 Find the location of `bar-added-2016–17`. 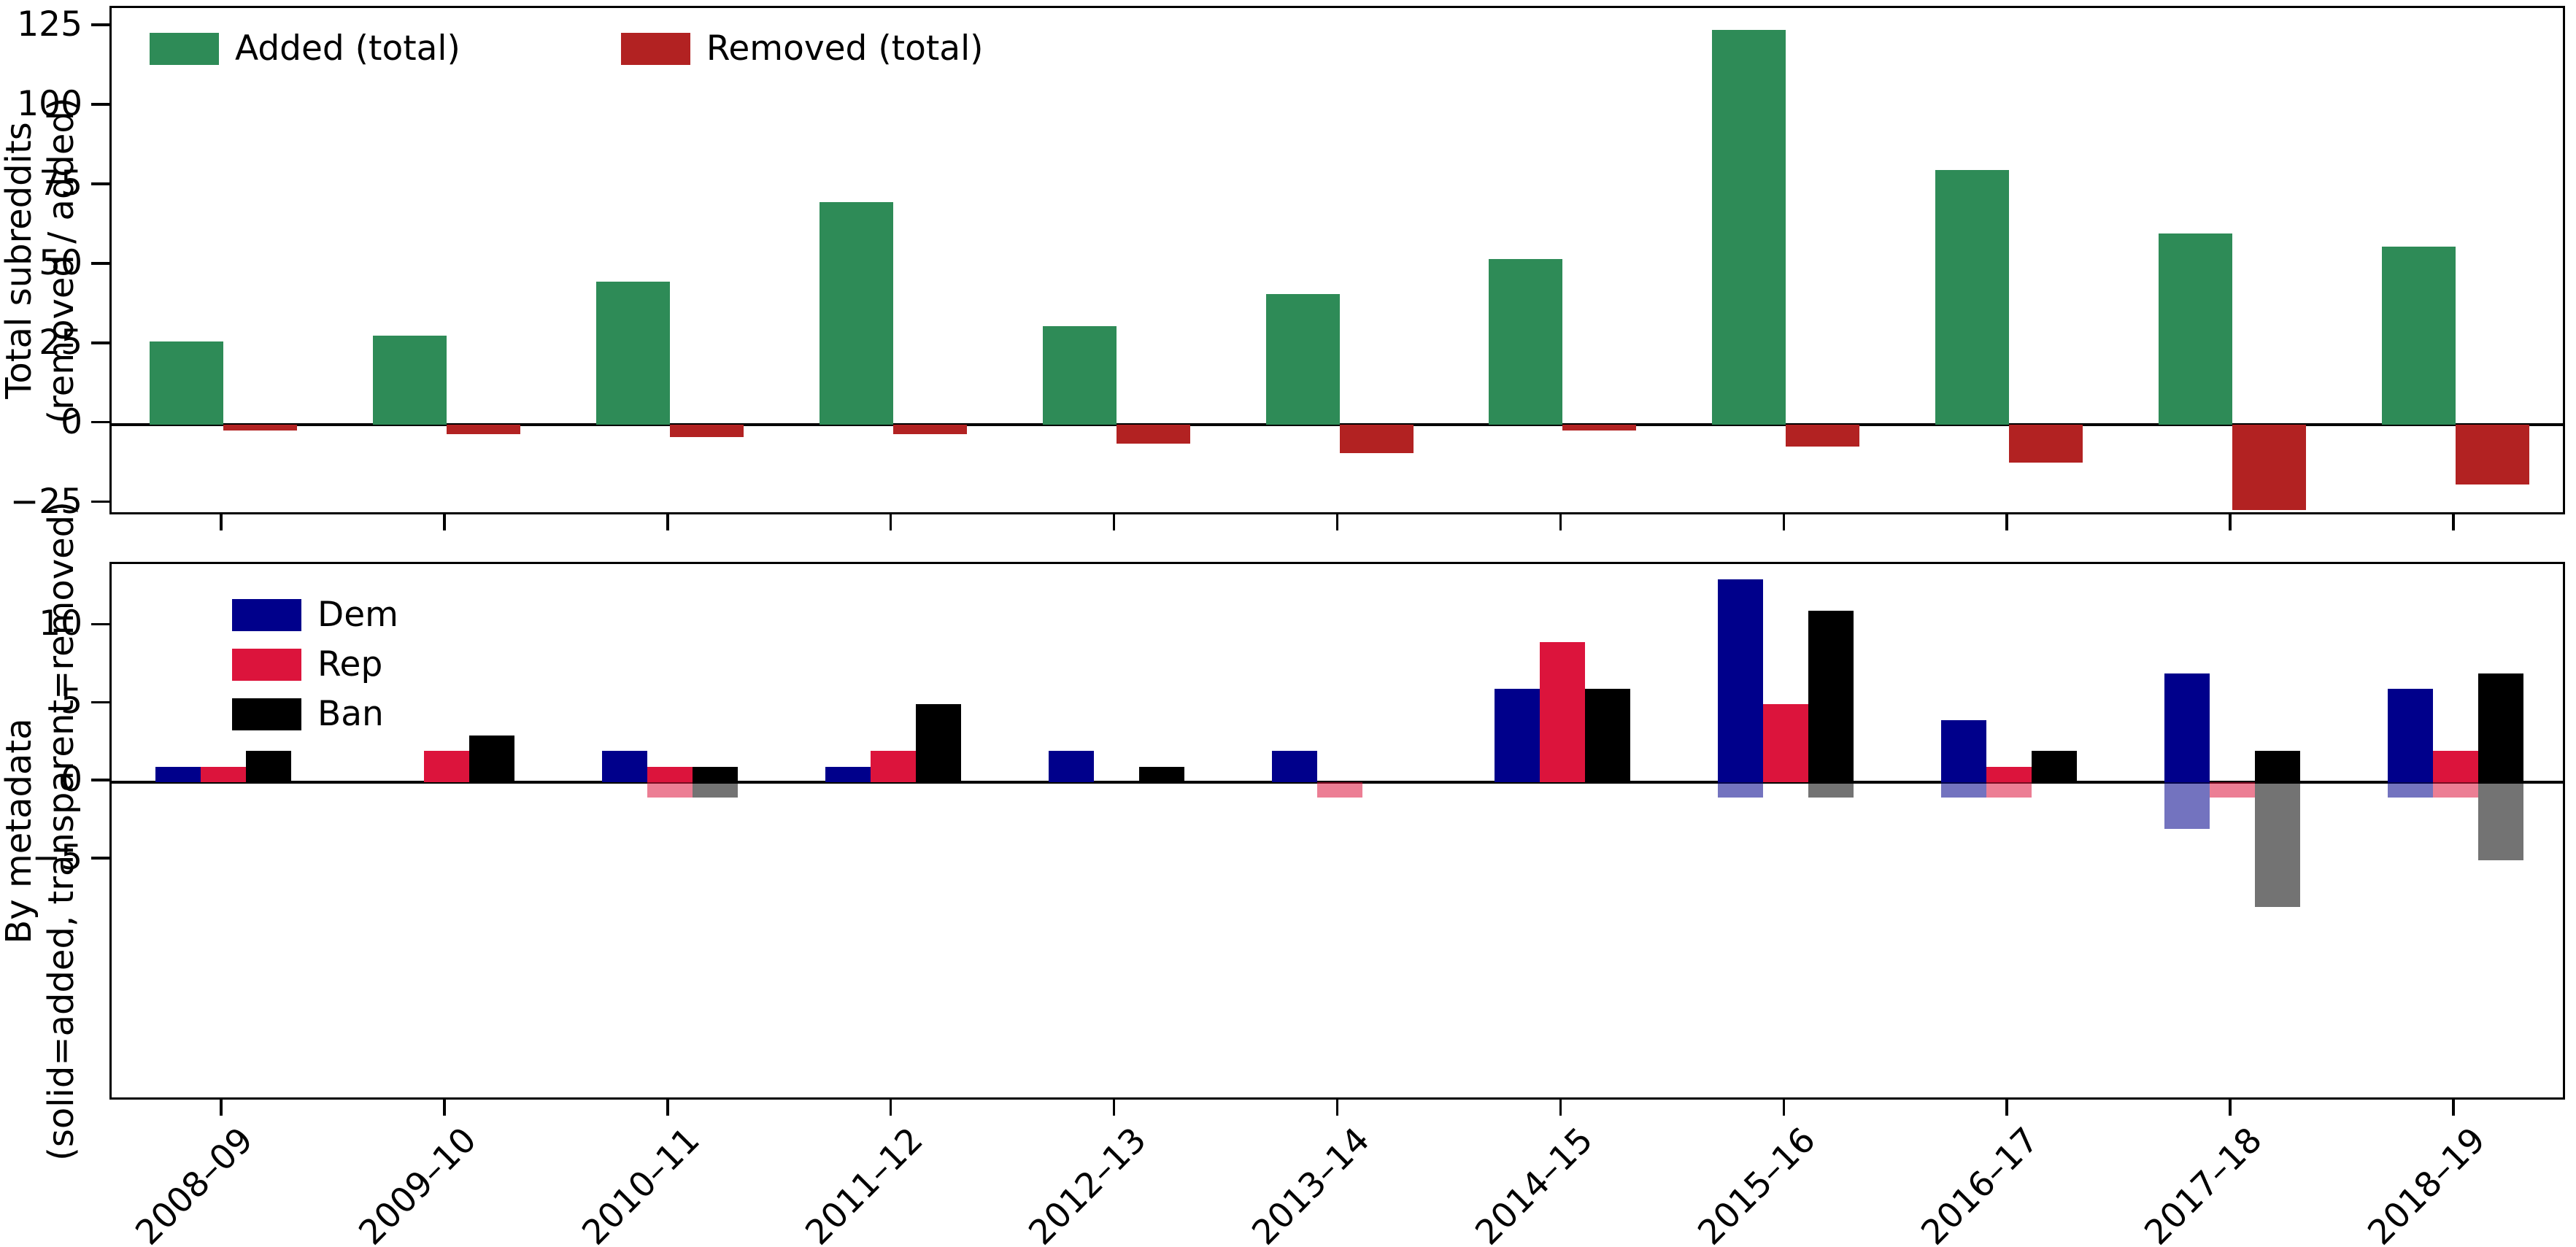

bar-added-2016–17 is located at coordinates (1972, 297).